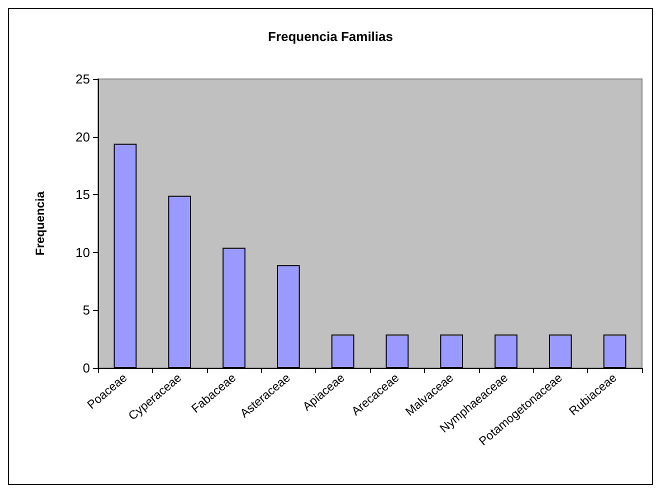 The height and width of the screenshot is (495, 663). Describe the element at coordinates (83, 136) in the screenshot. I see `y-tick-label: 20` at that location.